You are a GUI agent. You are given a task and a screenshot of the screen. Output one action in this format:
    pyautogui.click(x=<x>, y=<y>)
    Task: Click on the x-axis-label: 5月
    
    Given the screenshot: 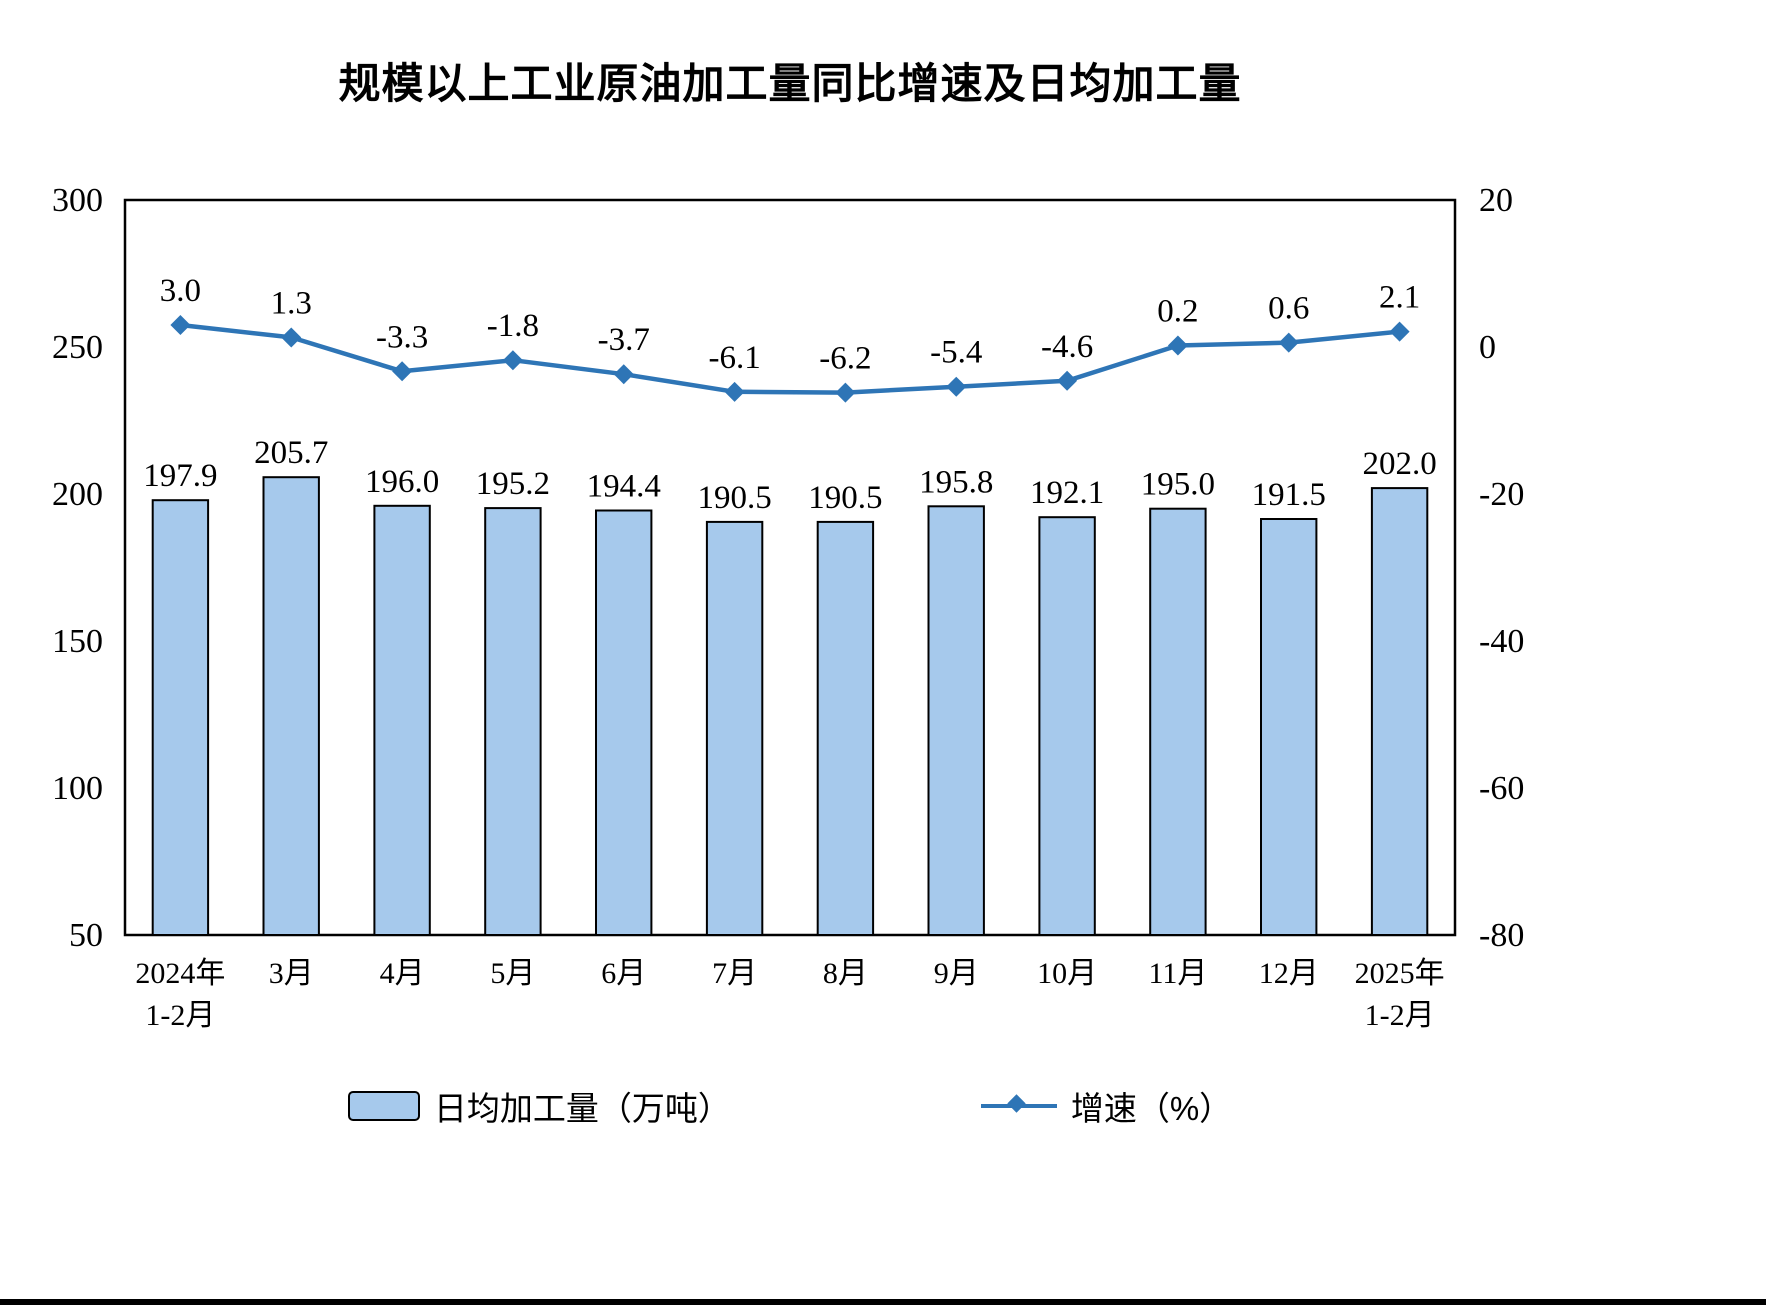 What is the action you would take?
    pyautogui.click(x=512, y=973)
    